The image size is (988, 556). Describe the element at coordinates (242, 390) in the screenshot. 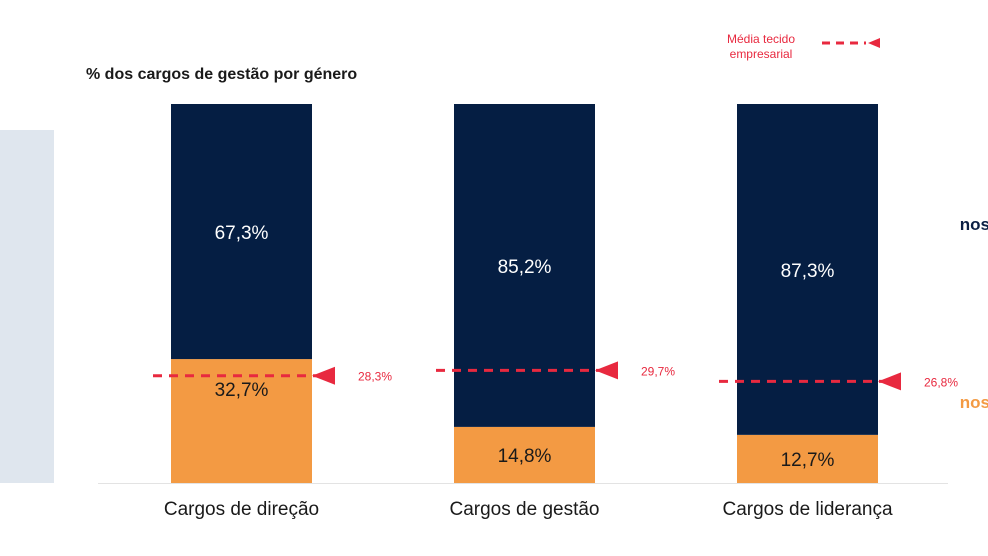

I see `data-label: 32,7%` at that location.